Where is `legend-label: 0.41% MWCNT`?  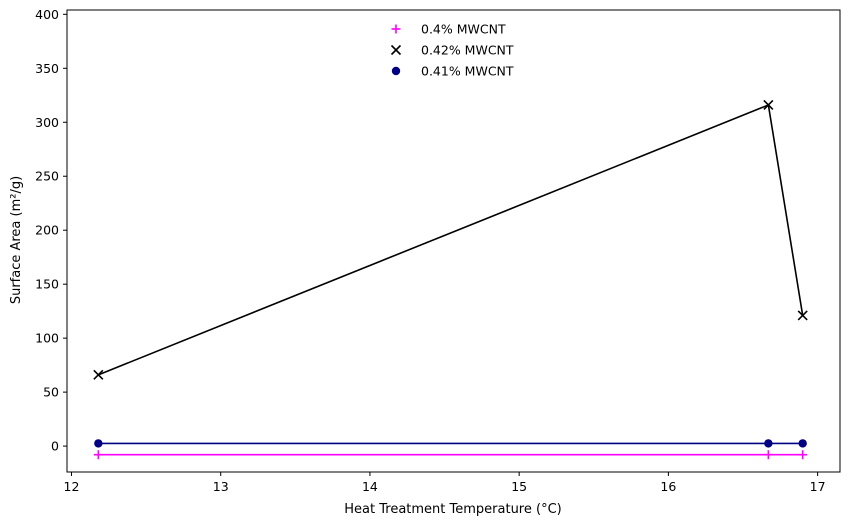 legend-label: 0.41% MWCNT is located at coordinates (467, 71).